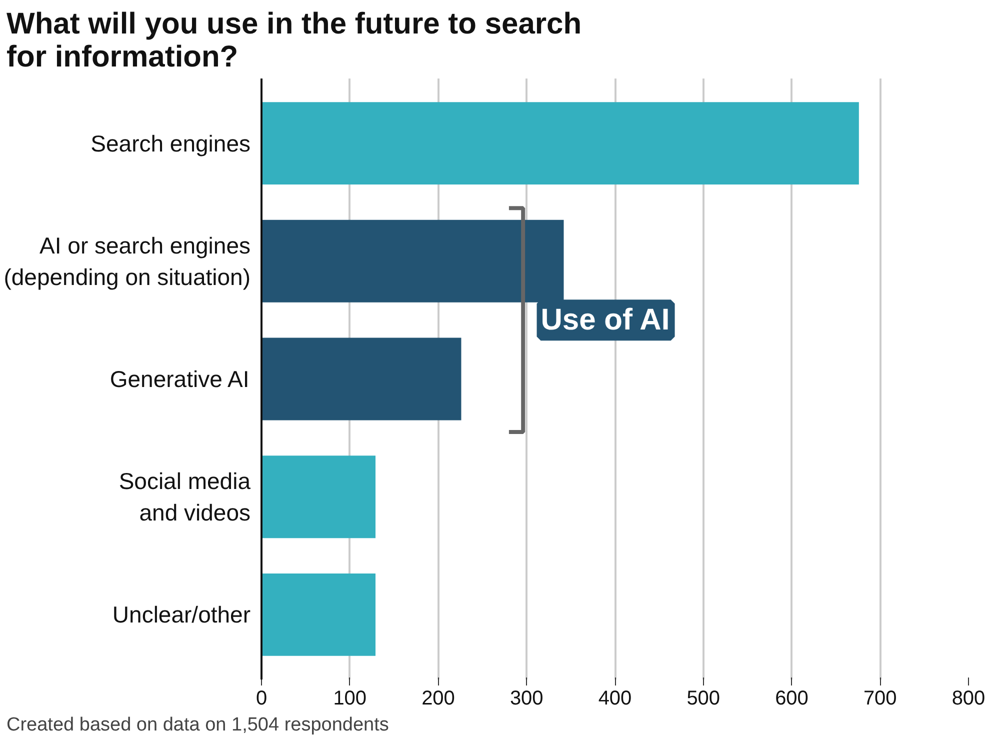 This screenshot has height=750, width=1000. Describe the element at coordinates (180, 379) in the screenshot. I see `y-tick-label: Generative AI` at that location.